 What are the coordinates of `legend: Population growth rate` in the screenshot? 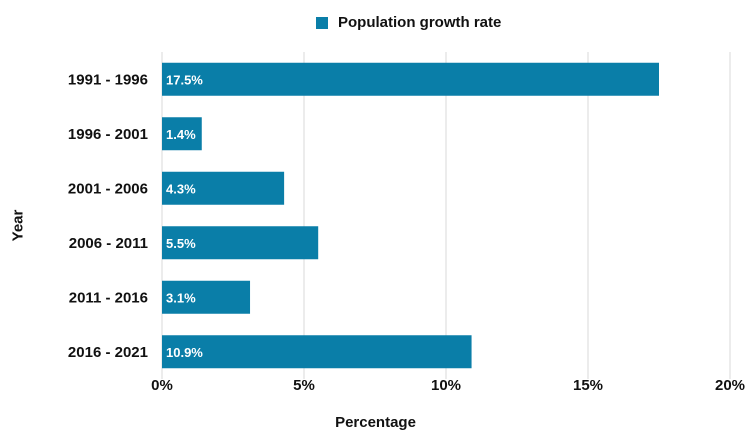 It's located at (408, 22).